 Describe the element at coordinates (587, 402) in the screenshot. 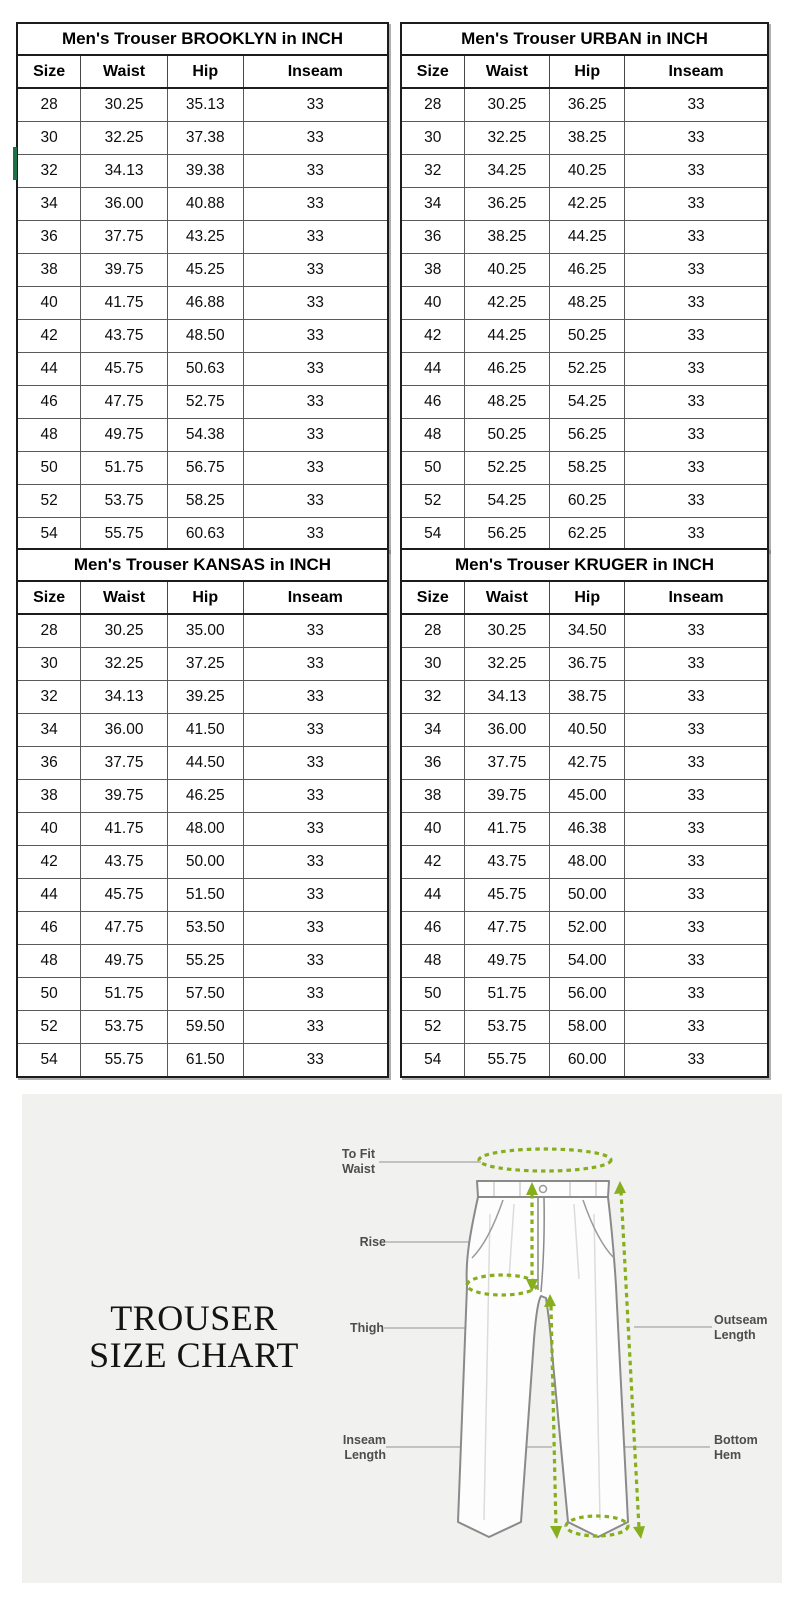

I see `size-cell: 54.25` at that location.